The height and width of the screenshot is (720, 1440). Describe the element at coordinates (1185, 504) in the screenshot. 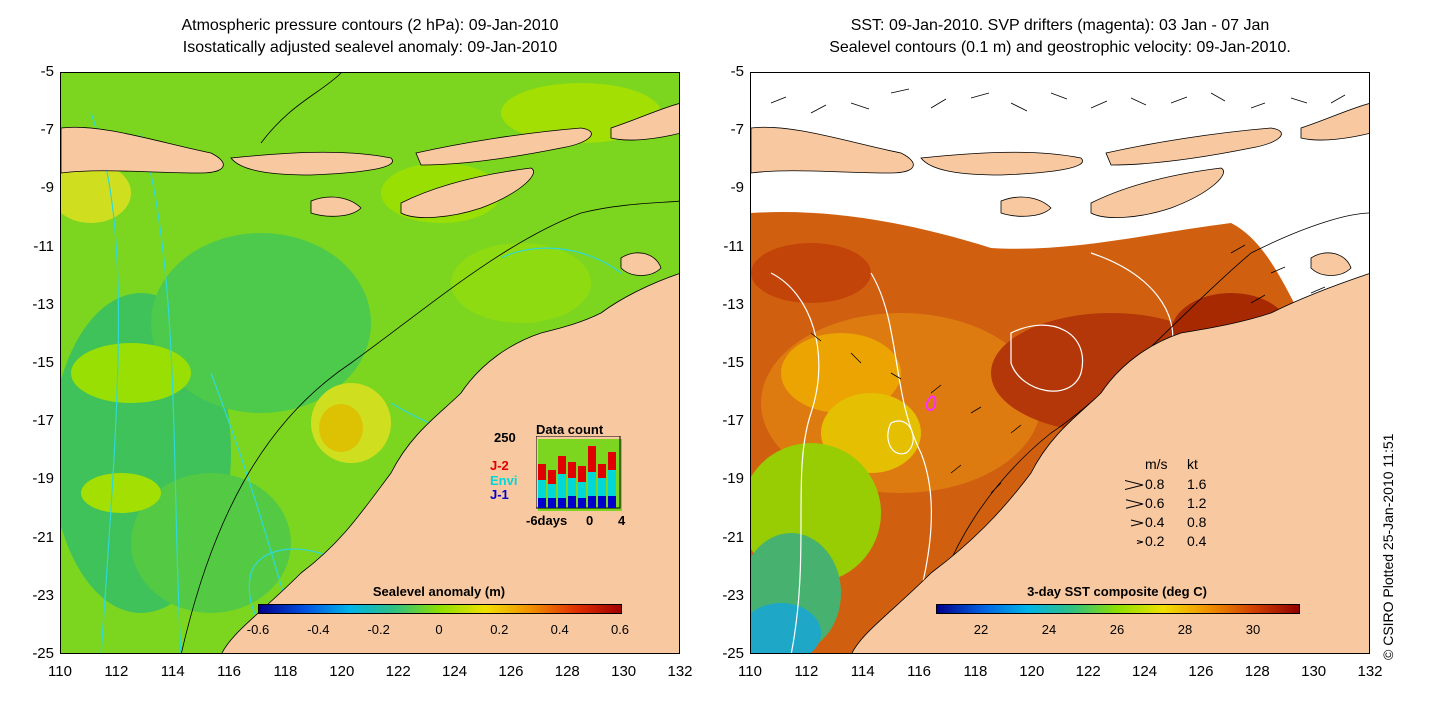

I see `speed-legend-row: 0.6 1.2` at that location.